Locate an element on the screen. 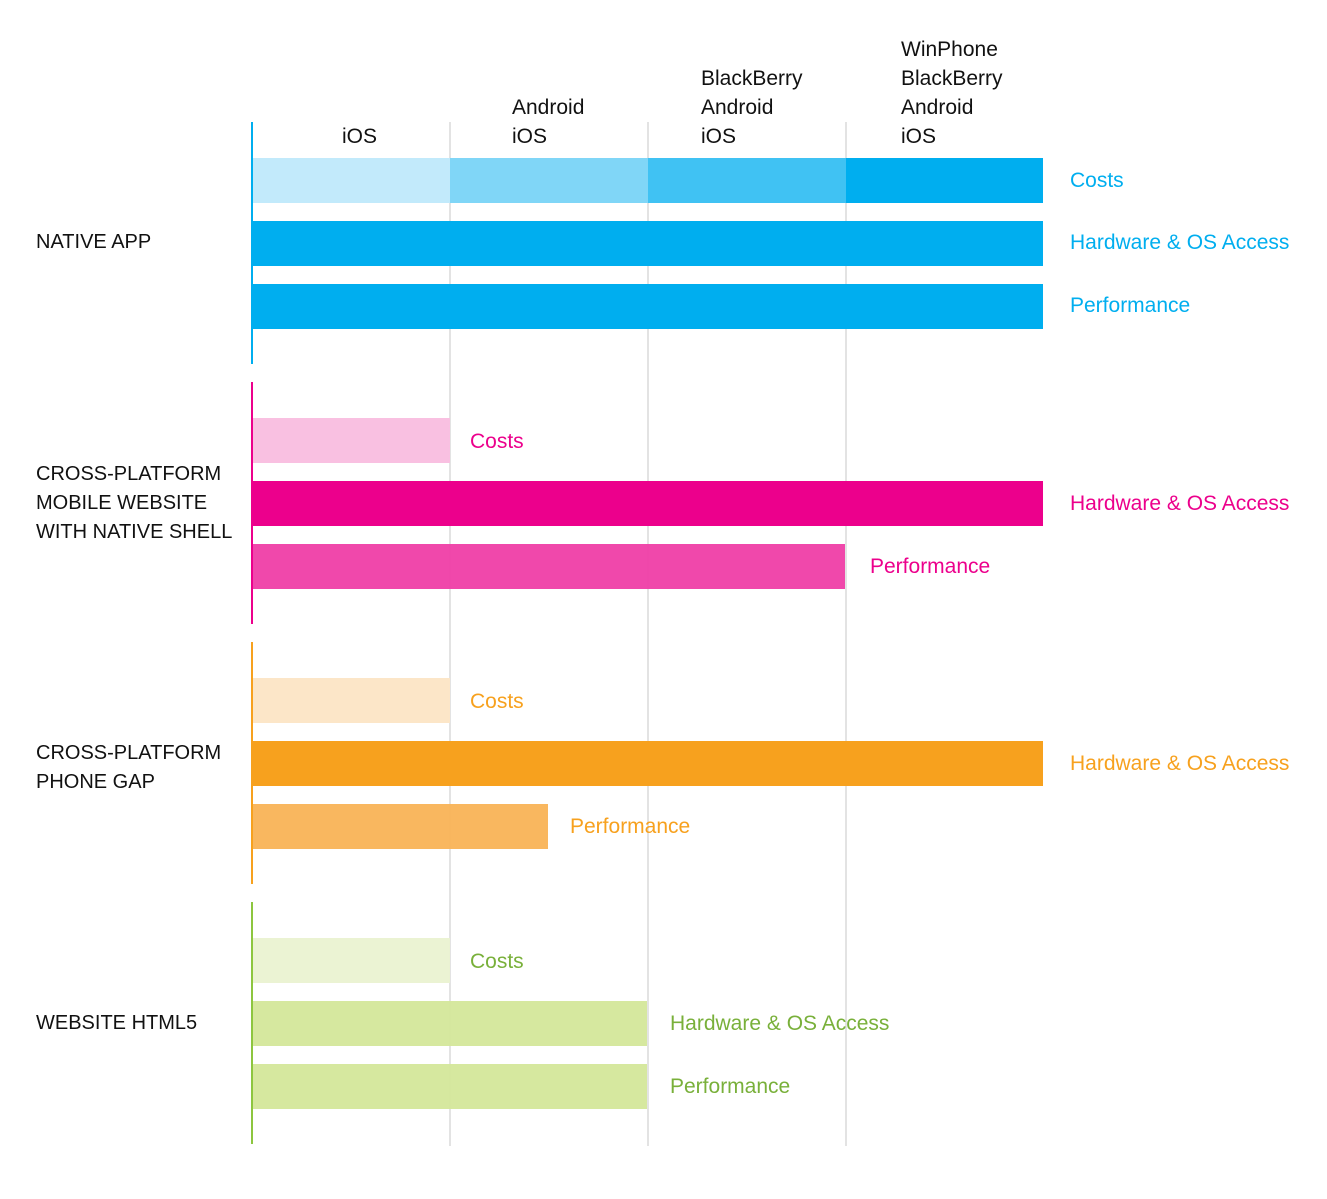  bar-label-shell-costs: Costs is located at coordinates (497, 441).